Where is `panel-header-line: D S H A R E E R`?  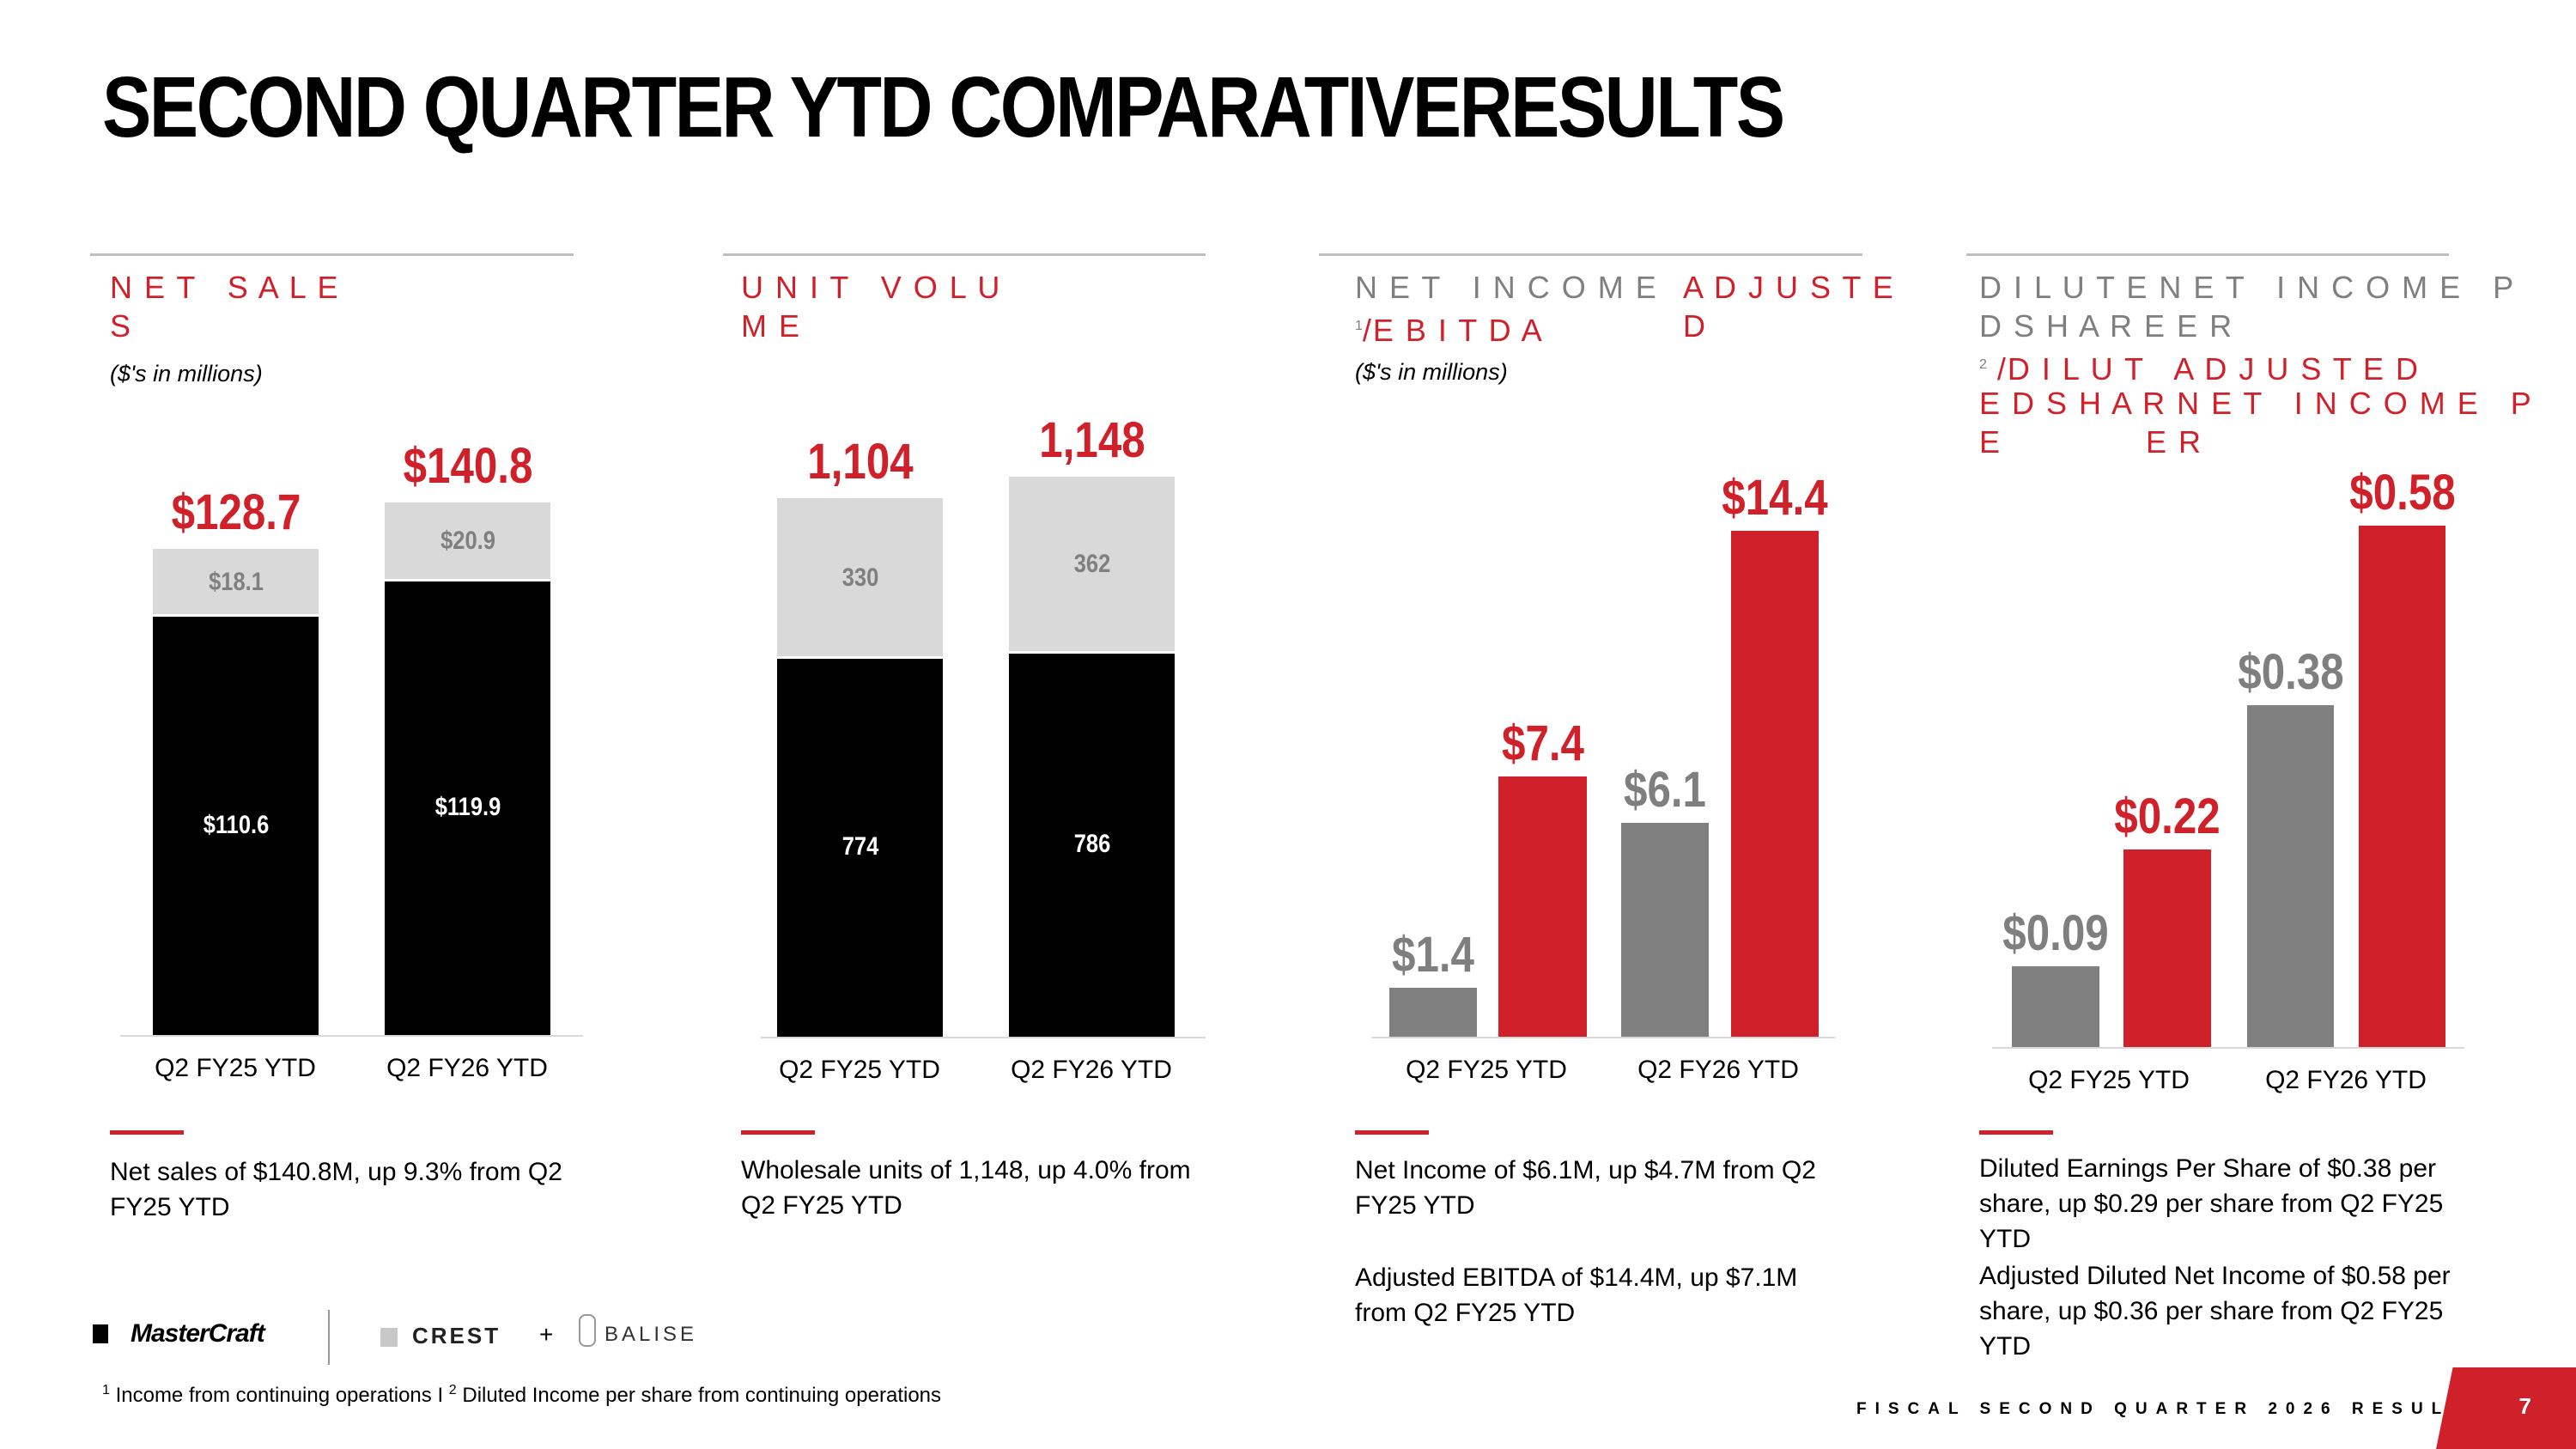
panel-header-line: D S H A R E E R is located at coordinates (2106, 326).